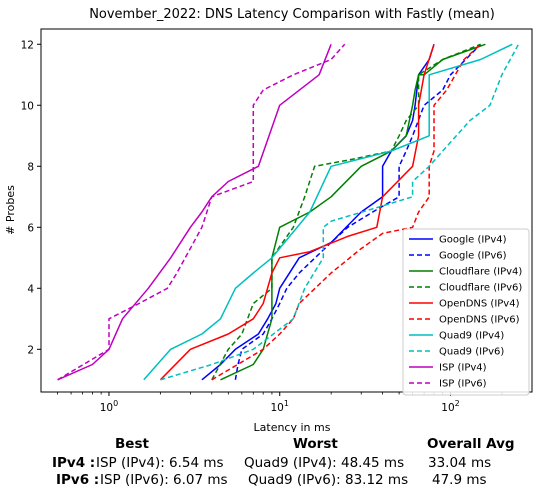  Describe the element at coordinates (315, 444) in the screenshot. I see `summary-header-worst: Worst` at that location.